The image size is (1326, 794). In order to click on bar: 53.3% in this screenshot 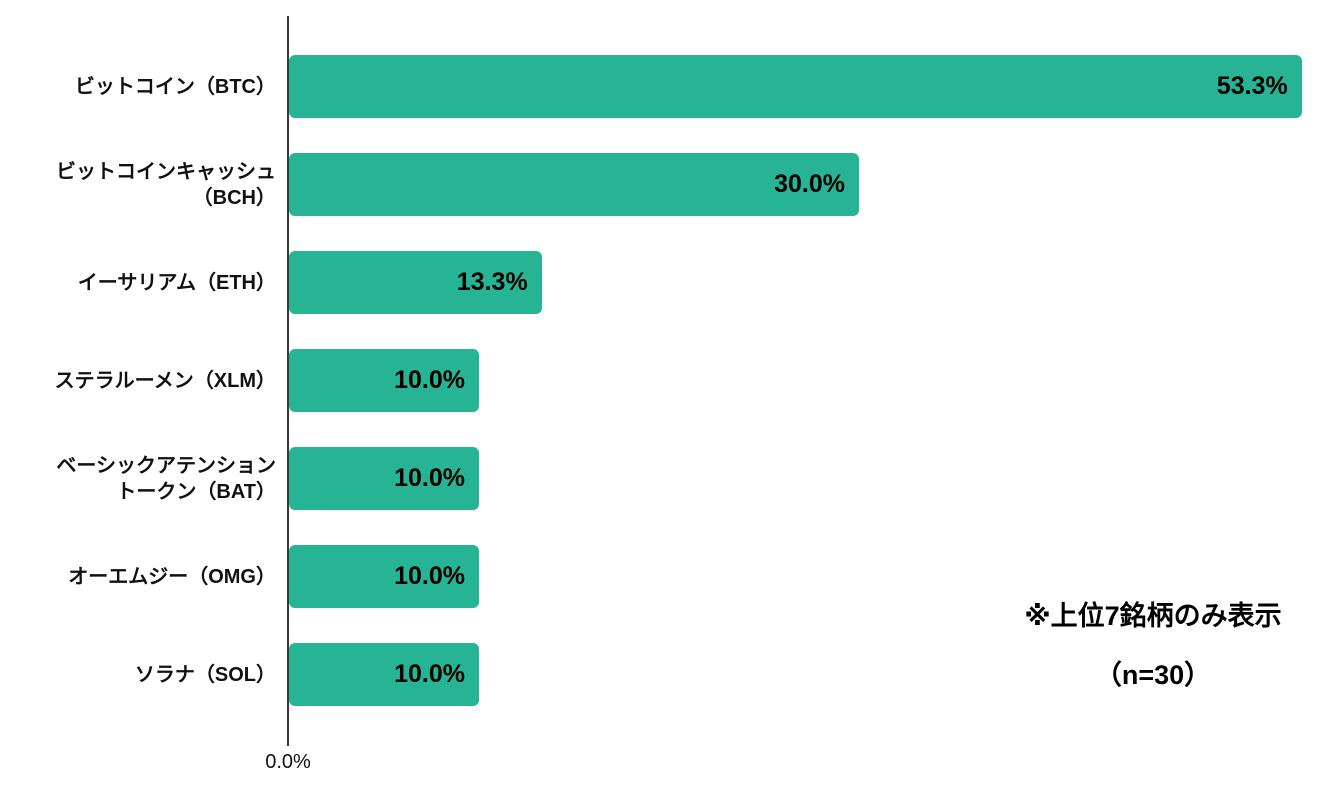, I will do `click(795, 86)`.